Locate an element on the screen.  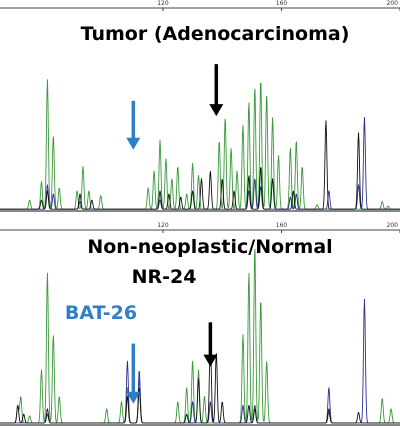
tumor-arrow-blue is located at coordinates (133, 125).